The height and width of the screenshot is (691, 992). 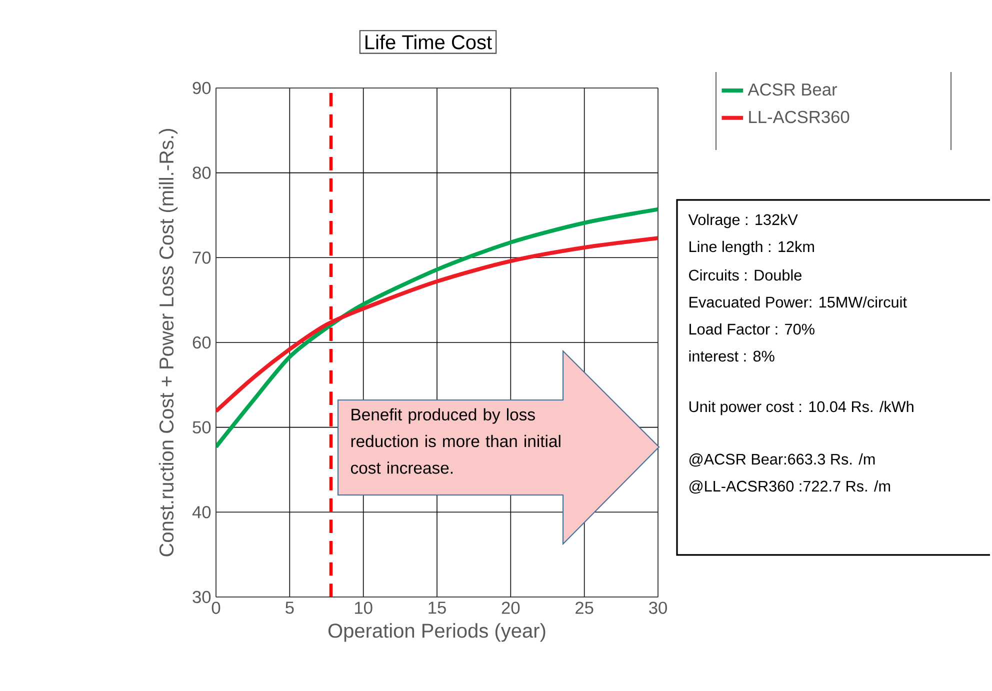 What do you see at coordinates (201, 258) in the screenshot?
I see `y-tick-label: 70` at bounding box center [201, 258].